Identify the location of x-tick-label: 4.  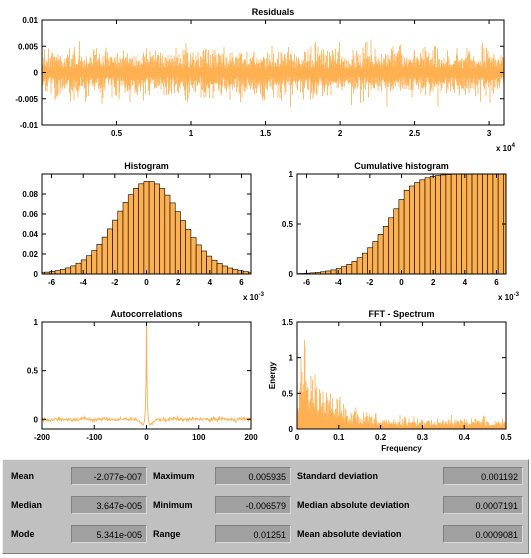
(465, 282).